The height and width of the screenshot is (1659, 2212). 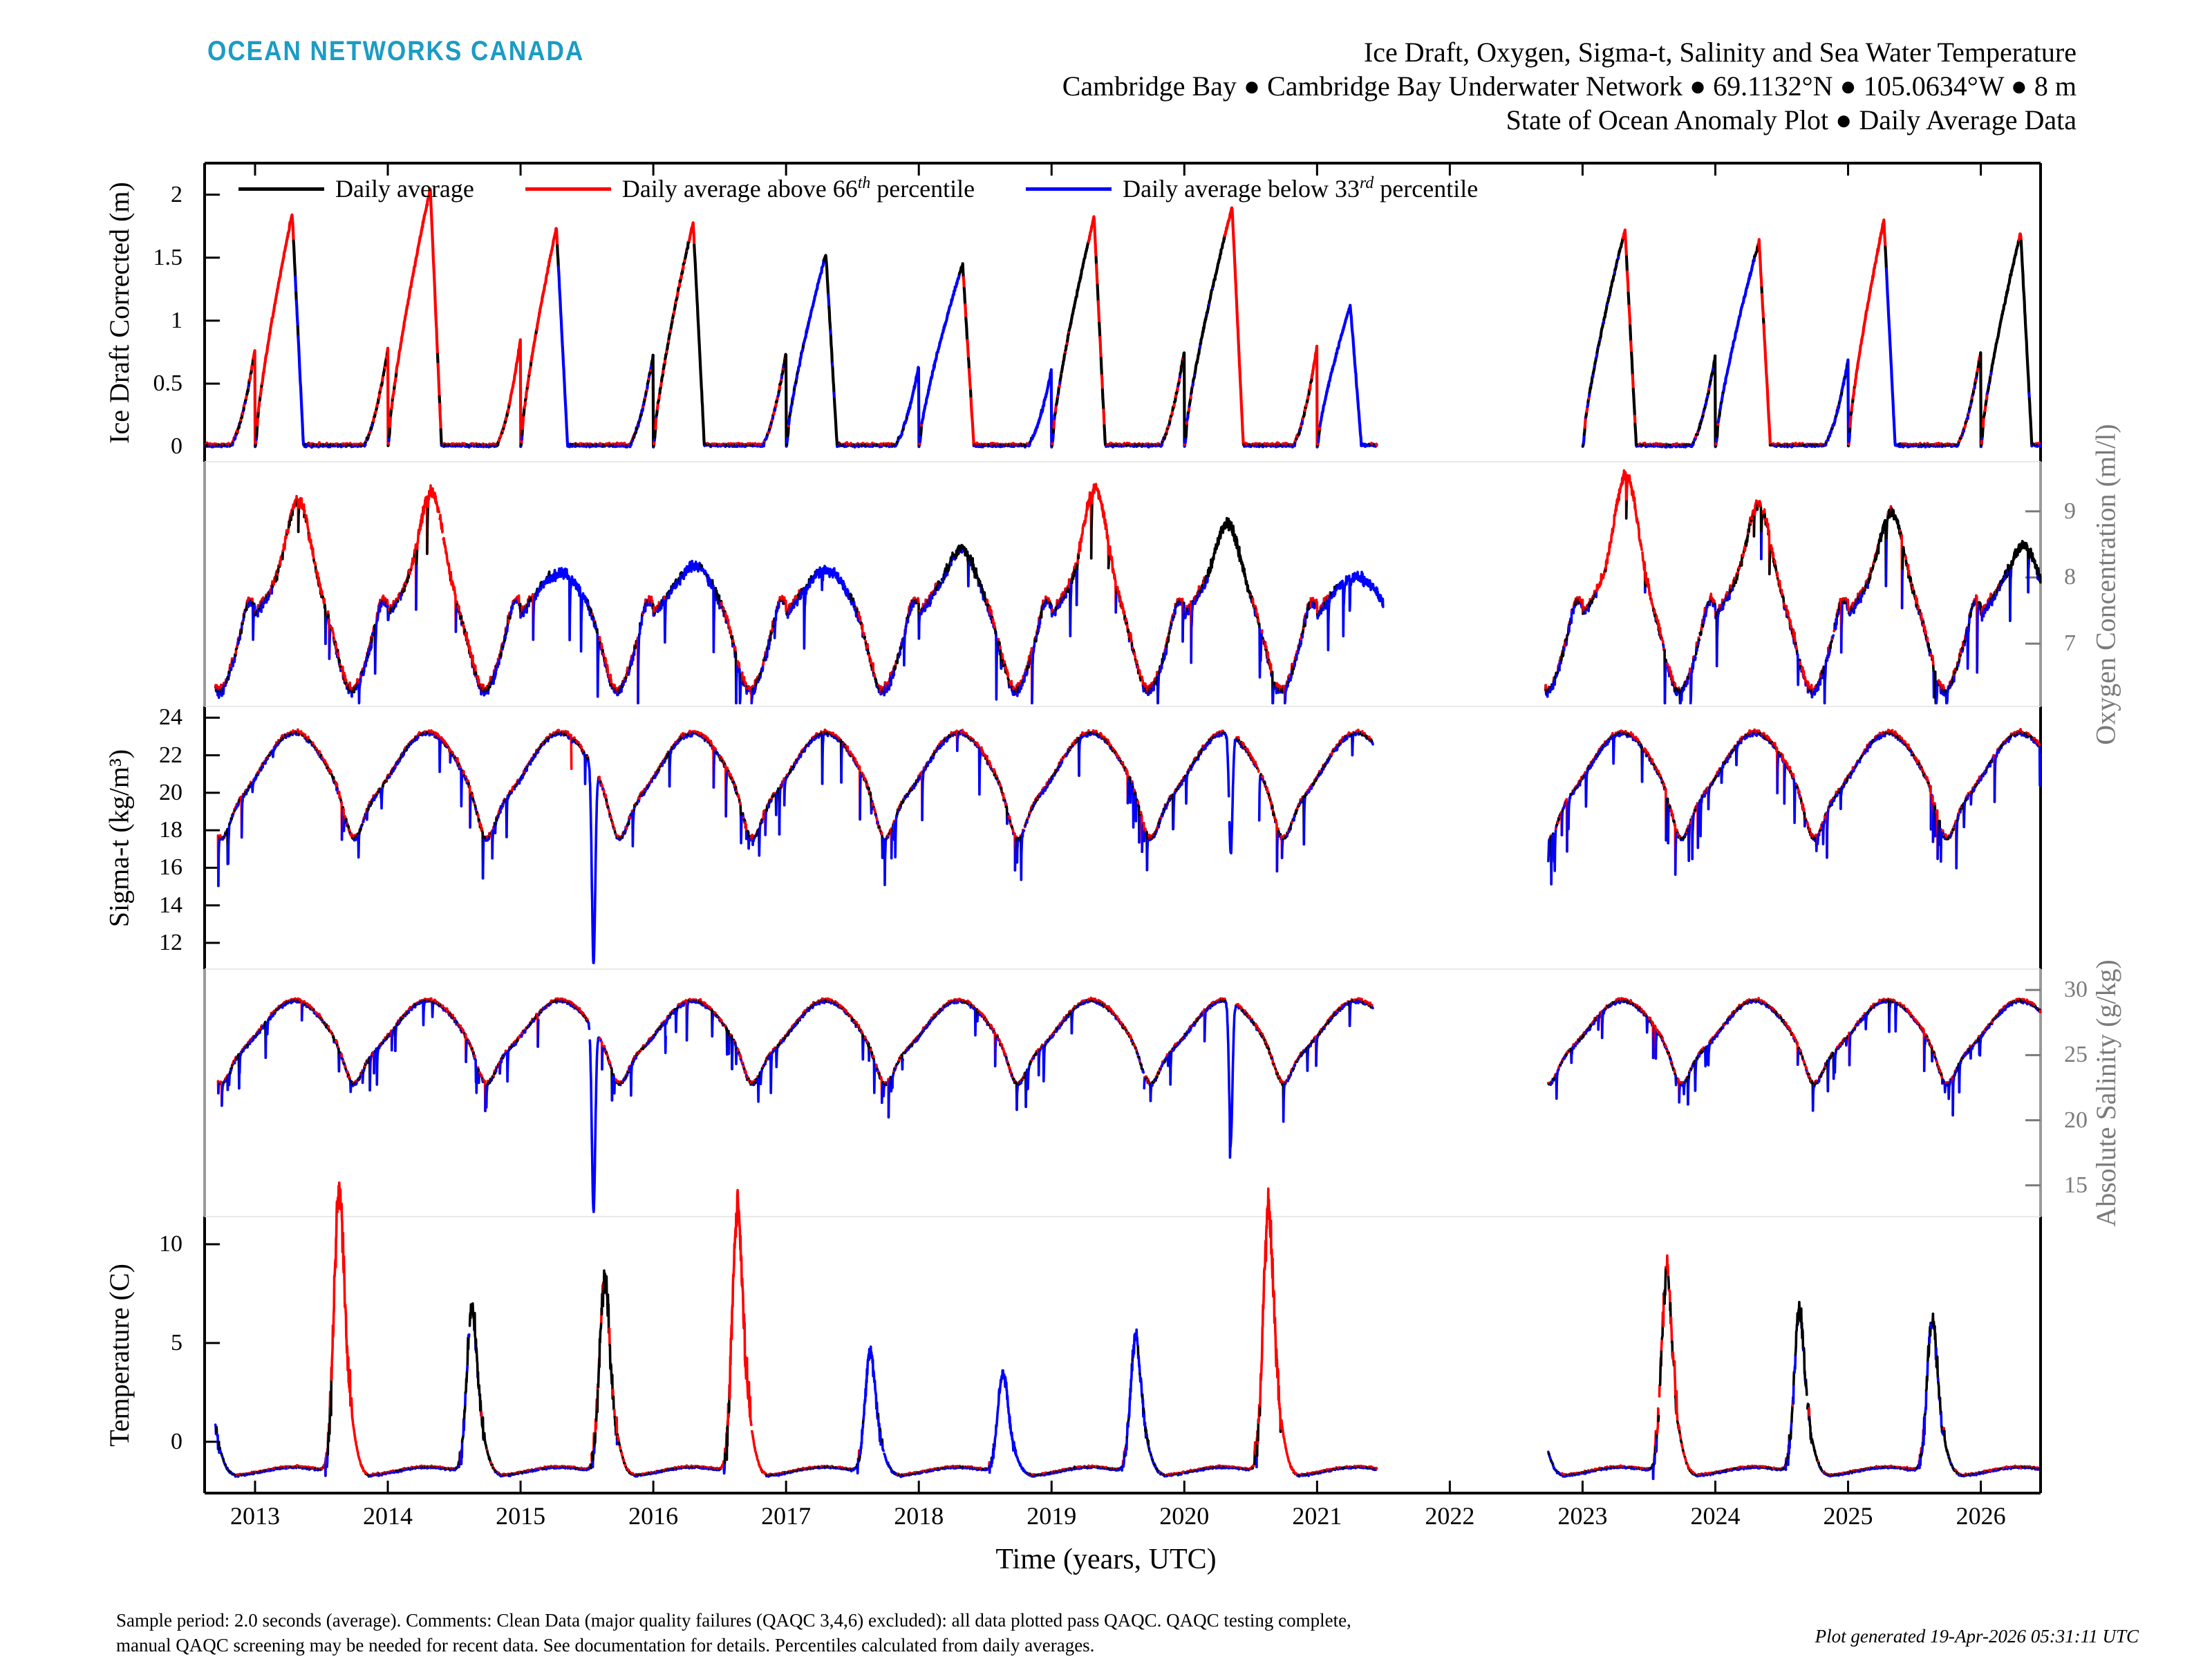 What do you see at coordinates (1981, 1516) in the screenshot?
I see `x-axis-tick-2026: 2026` at bounding box center [1981, 1516].